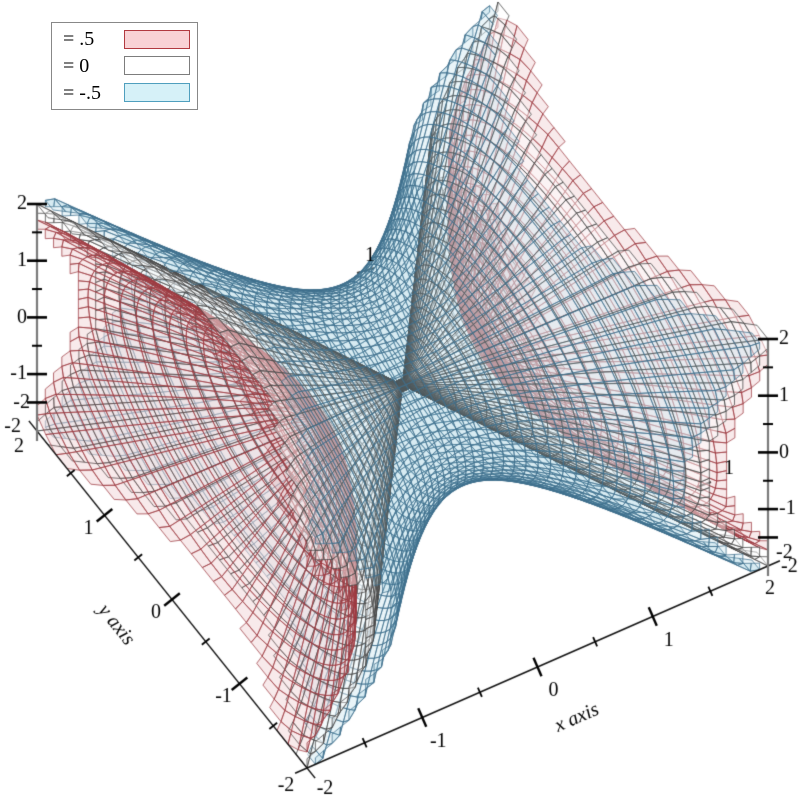 The width and height of the screenshot is (812, 812). What do you see at coordinates (157, 93) in the screenshot?
I see `legend-swatch-blue` at bounding box center [157, 93].